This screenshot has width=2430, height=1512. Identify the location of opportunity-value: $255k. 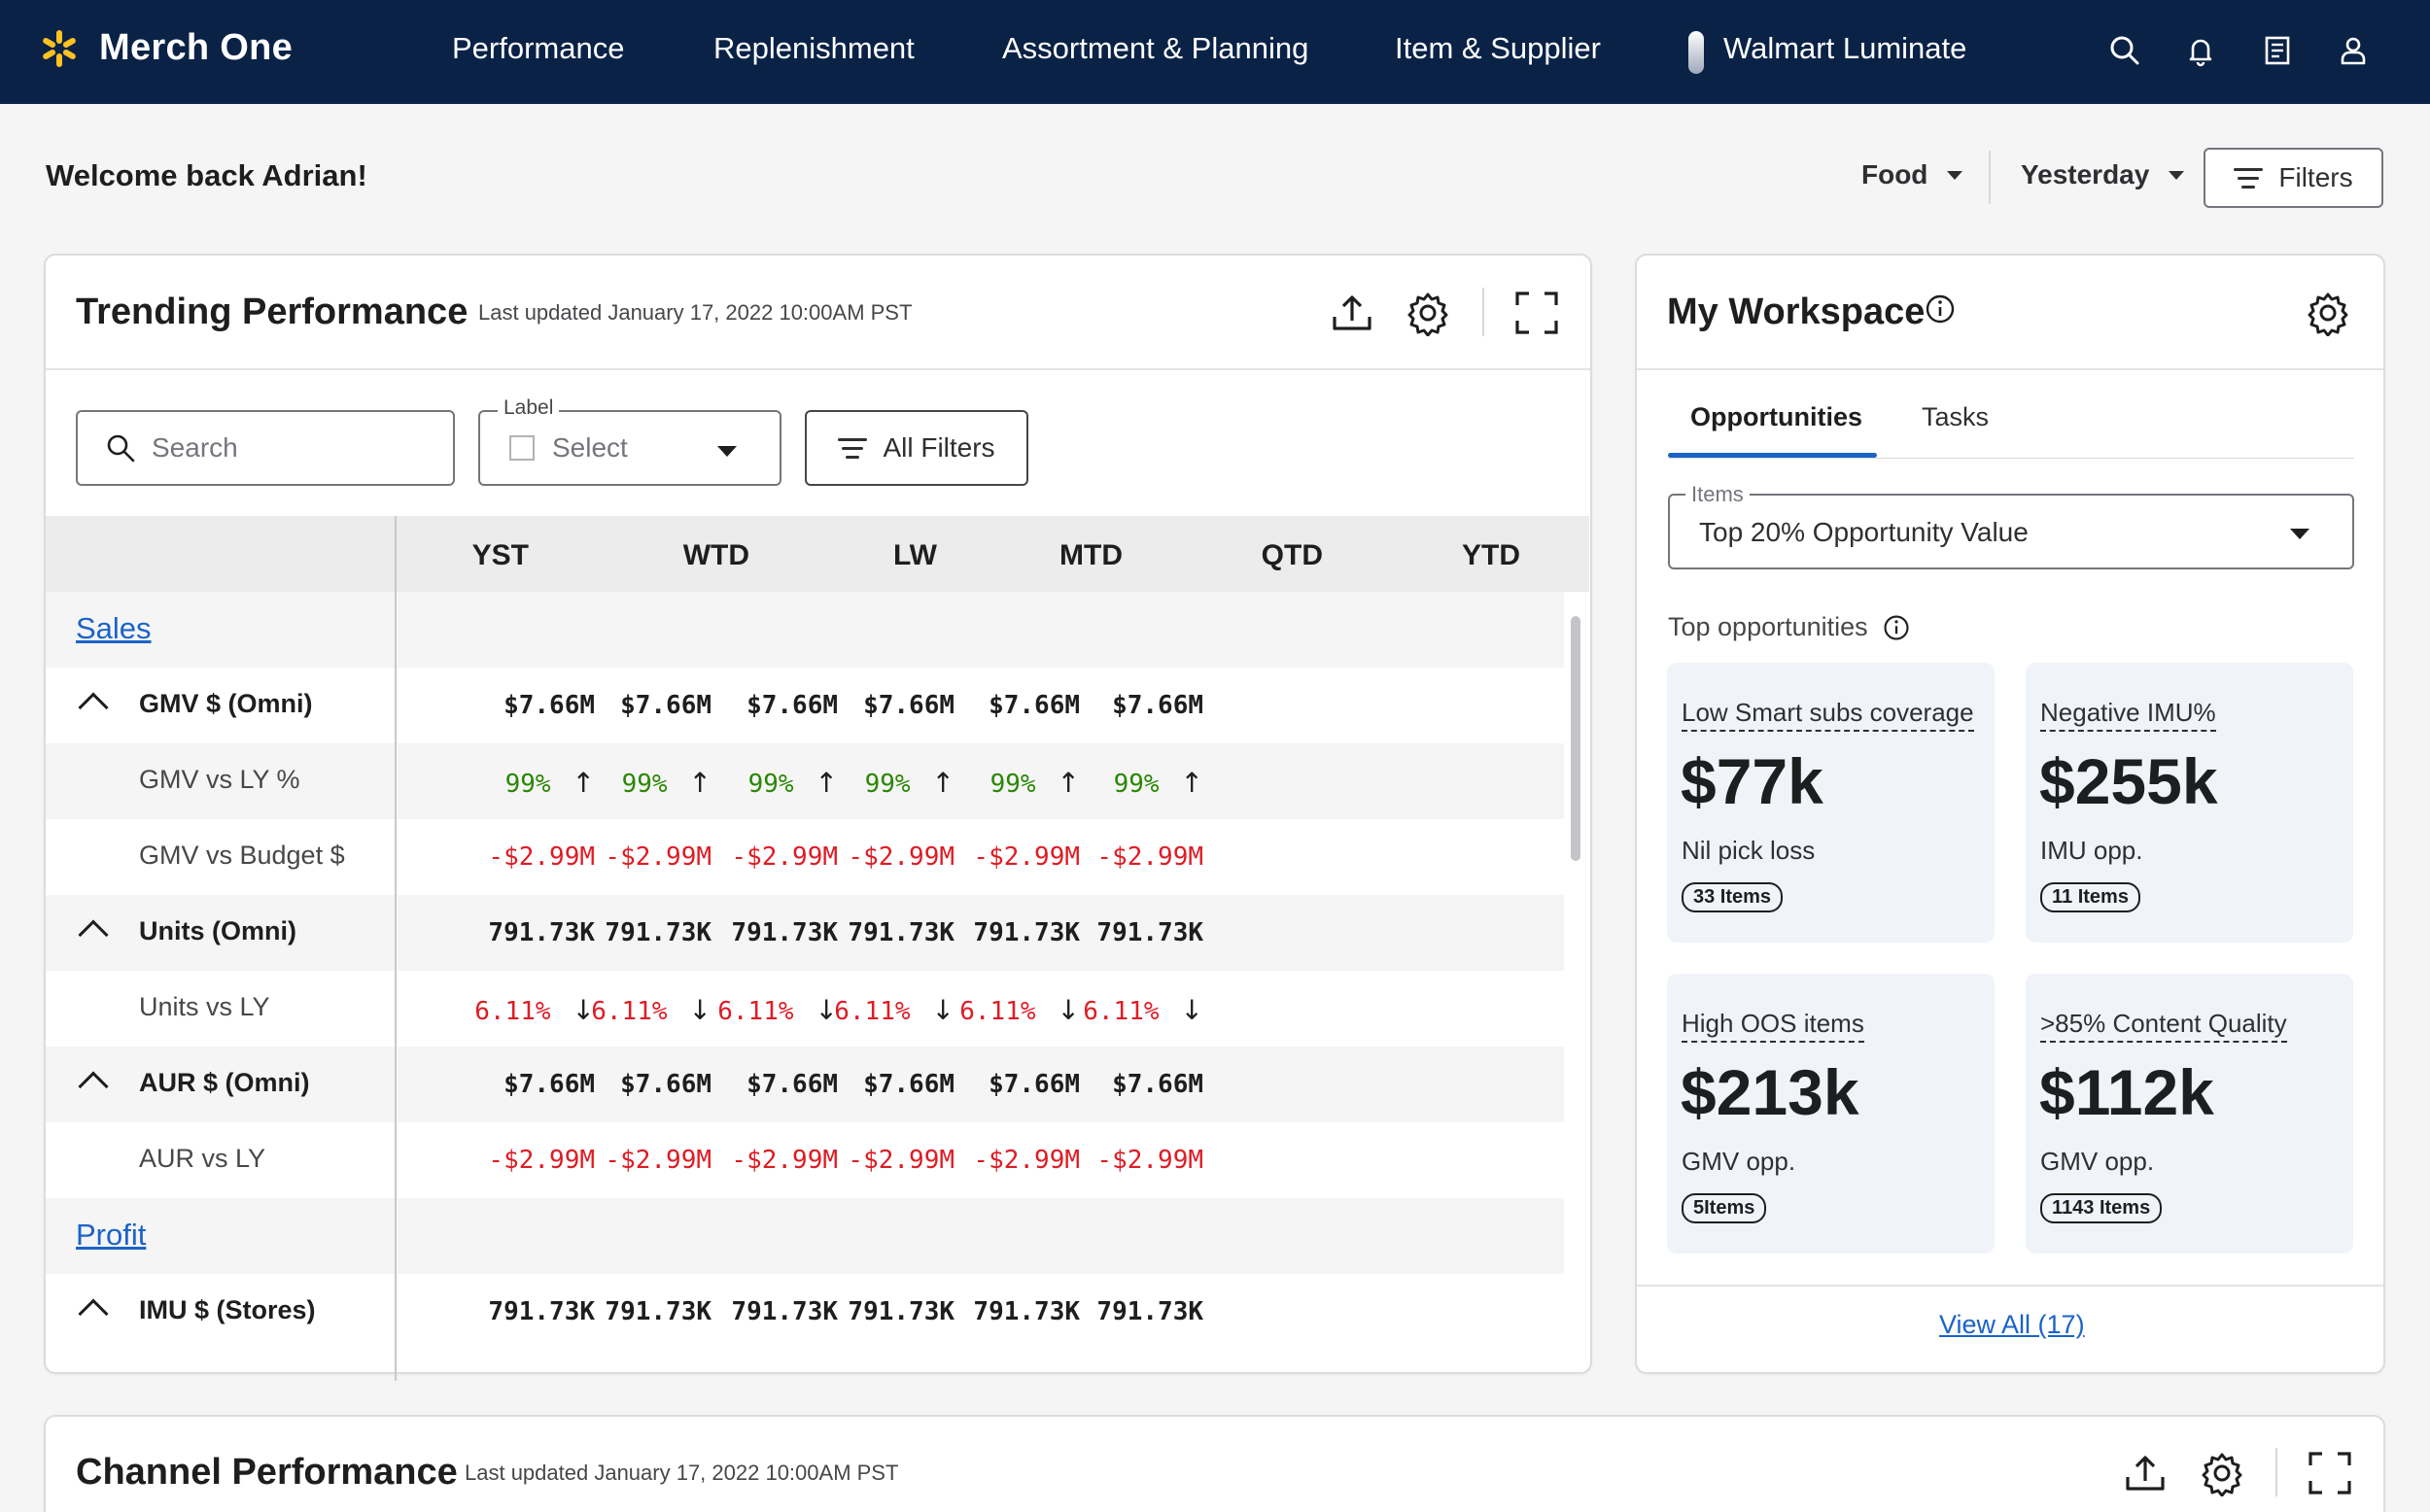
(2128, 781).